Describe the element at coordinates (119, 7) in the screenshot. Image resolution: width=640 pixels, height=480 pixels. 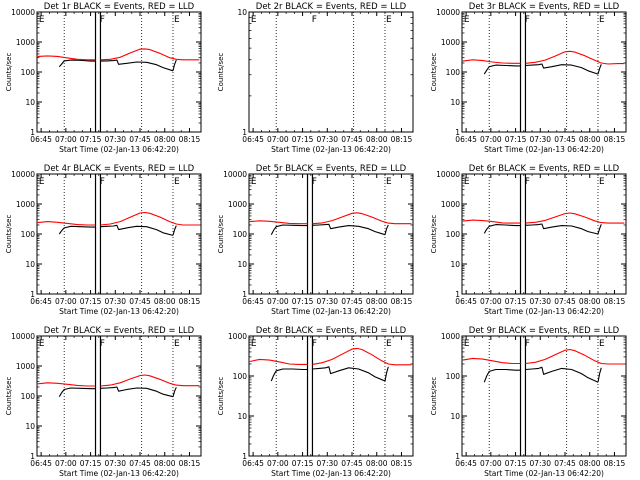
I see `panel-title: Det 1r BLACK = Events, RED = LLD` at that location.